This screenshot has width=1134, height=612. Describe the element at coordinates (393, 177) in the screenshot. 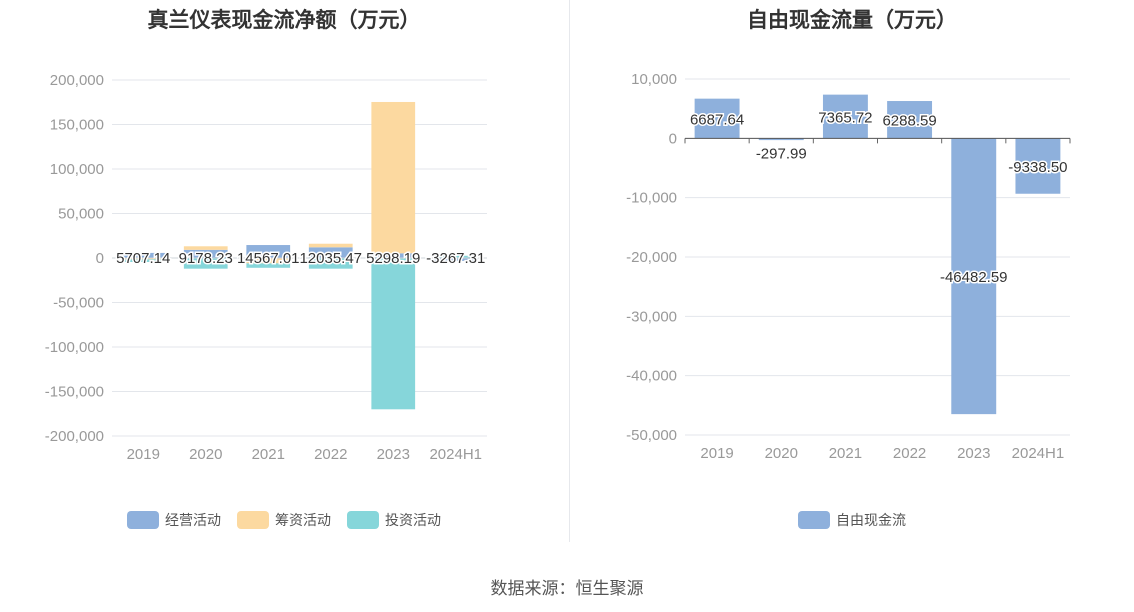

I see `bar-2023-s1` at that location.